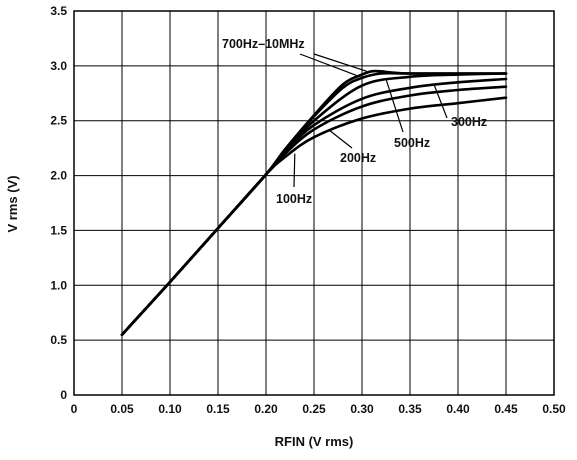  Describe the element at coordinates (12, 203) in the screenshot. I see `y-axis-title: V rms (V)` at that location.